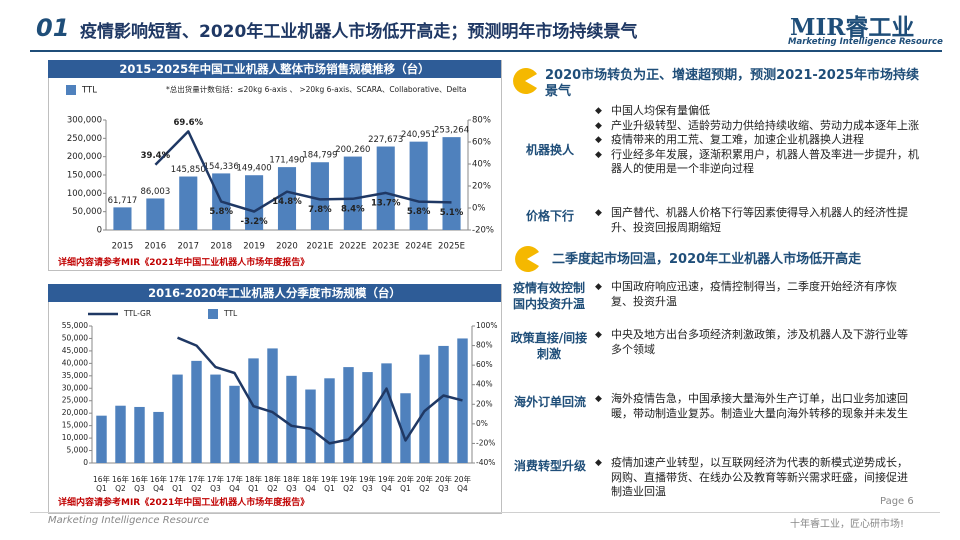 This screenshot has width=960, height=540. Describe the element at coordinates (732, 83) in the screenshot. I see `section-title: 2020市场转负为正、增速超预期，预测2021-2025年市场持续景气` at that location.